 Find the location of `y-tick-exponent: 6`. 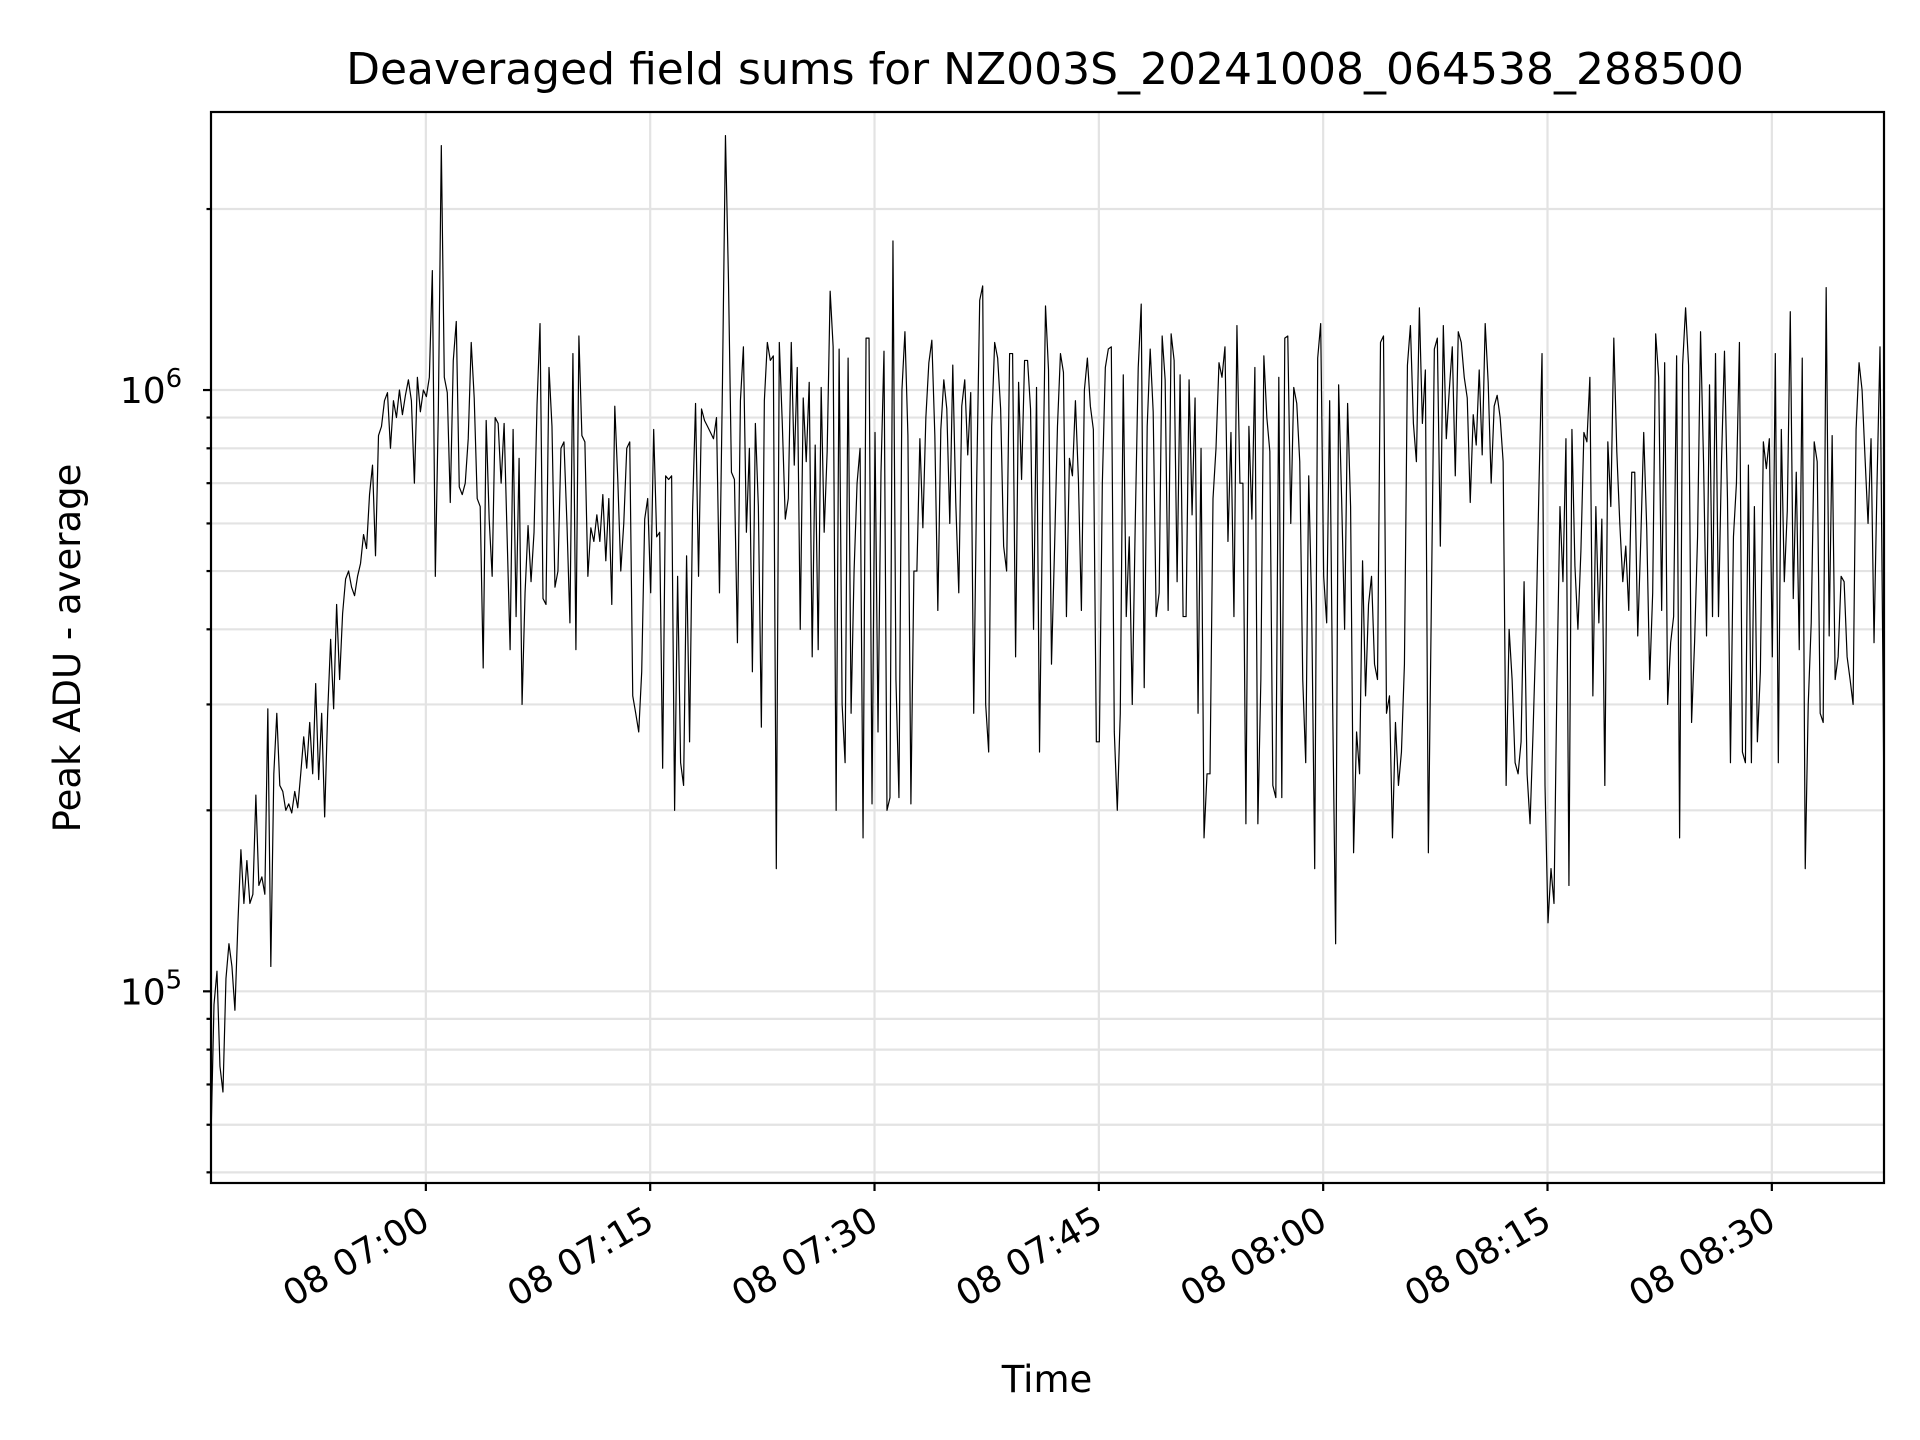

y-tick-exponent: 6 is located at coordinates (174, 379).